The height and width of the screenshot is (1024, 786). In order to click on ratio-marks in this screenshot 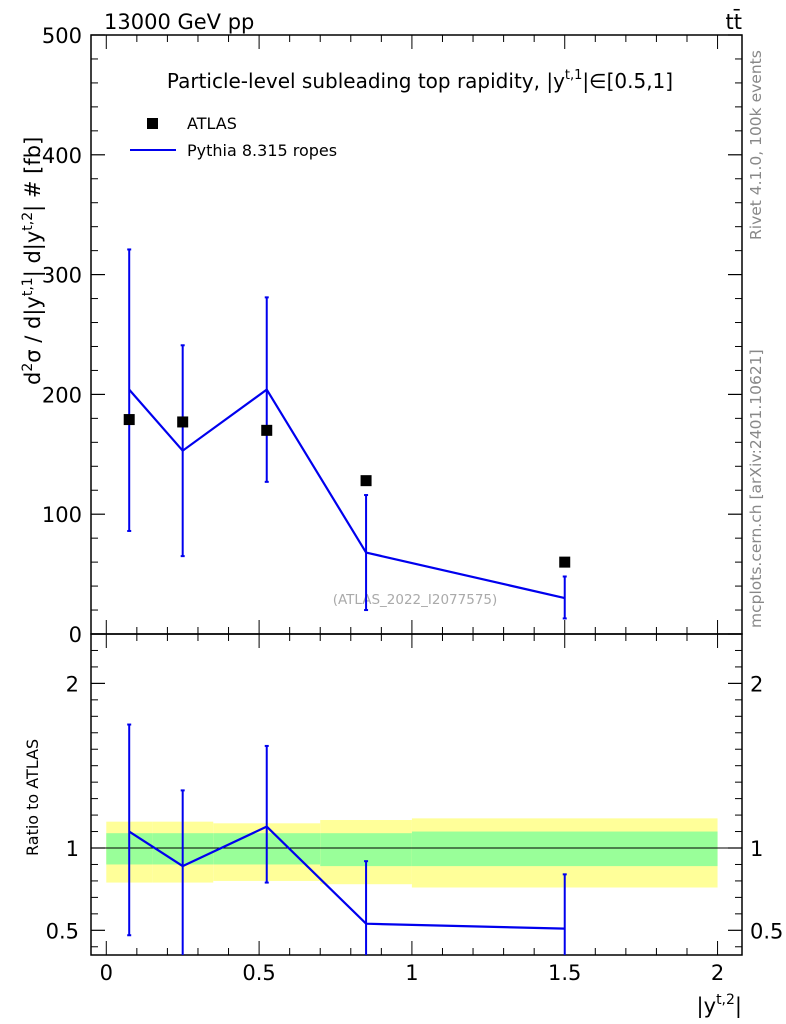, I will do `click(347, 839)`.